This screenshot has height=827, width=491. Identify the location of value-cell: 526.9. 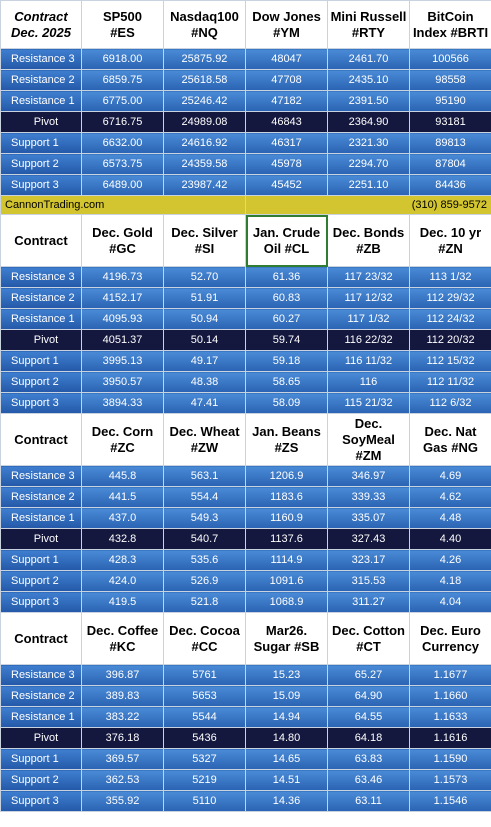
(204, 581).